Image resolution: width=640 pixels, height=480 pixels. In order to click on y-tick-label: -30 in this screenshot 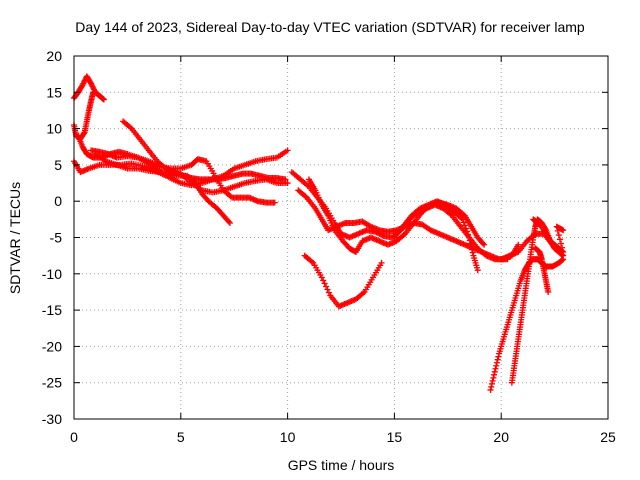, I will do `click(52, 419)`.